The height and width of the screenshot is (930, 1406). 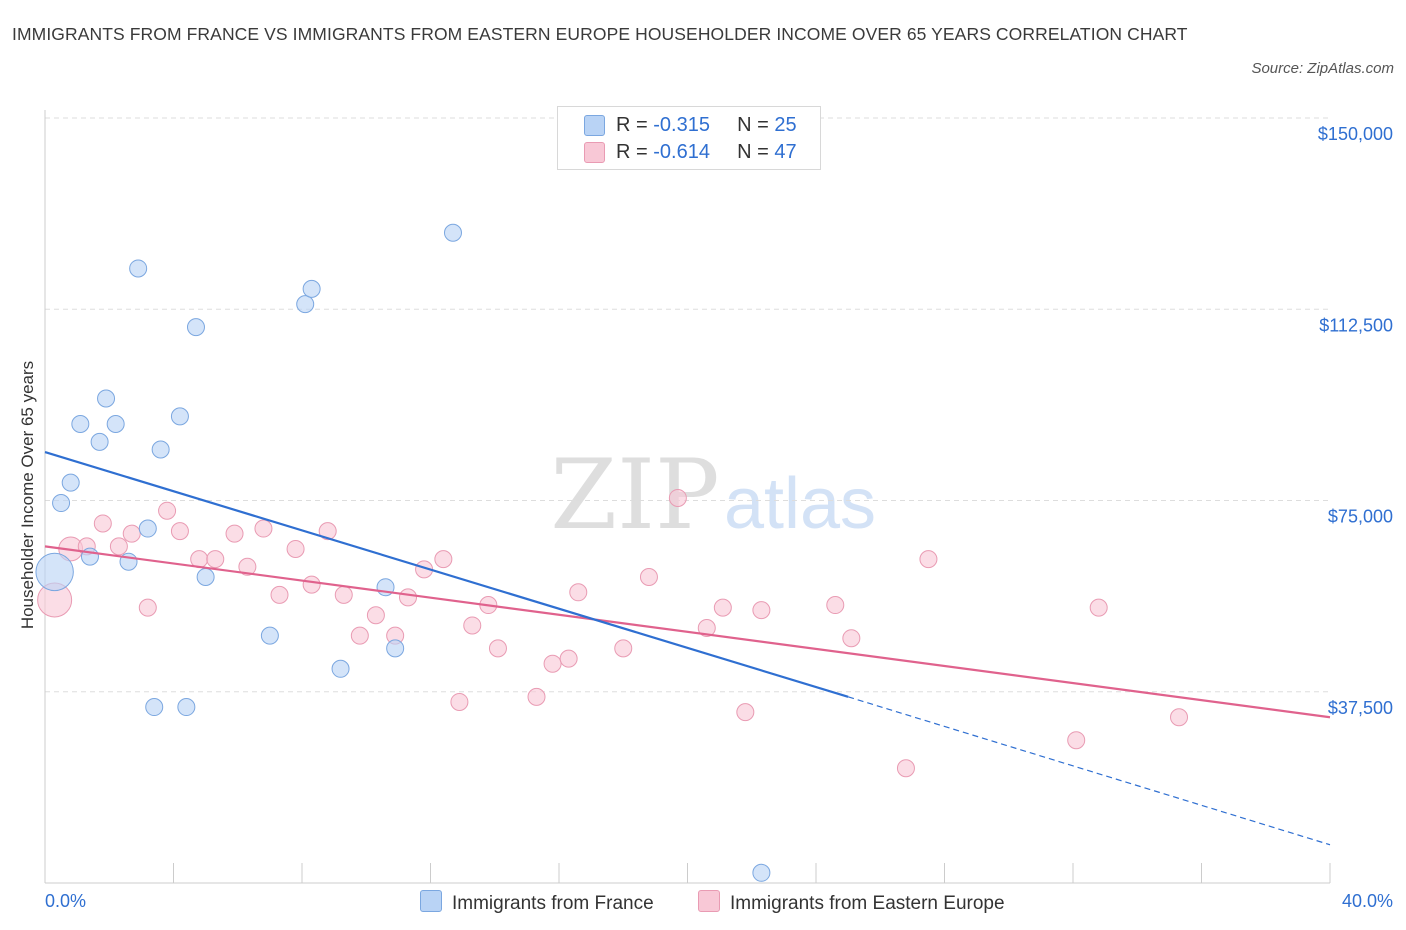 What do you see at coordinates (66, 901) in the screenshot?
I see `x-tick-min: 0.0%` at bounding box center [66, 901].